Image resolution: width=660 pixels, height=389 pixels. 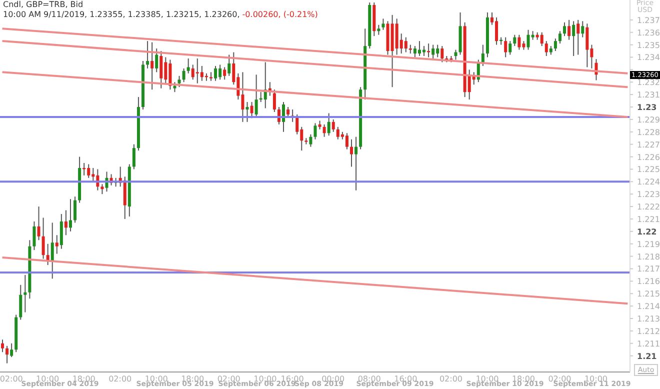 I want to click on annotation: -0.00260, (-0.21%), so click(x=279, y=14).